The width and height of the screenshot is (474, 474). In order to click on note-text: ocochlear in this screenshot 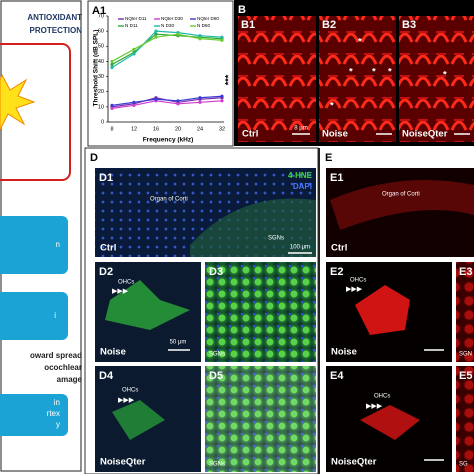, I will do `click(63, 367)`.